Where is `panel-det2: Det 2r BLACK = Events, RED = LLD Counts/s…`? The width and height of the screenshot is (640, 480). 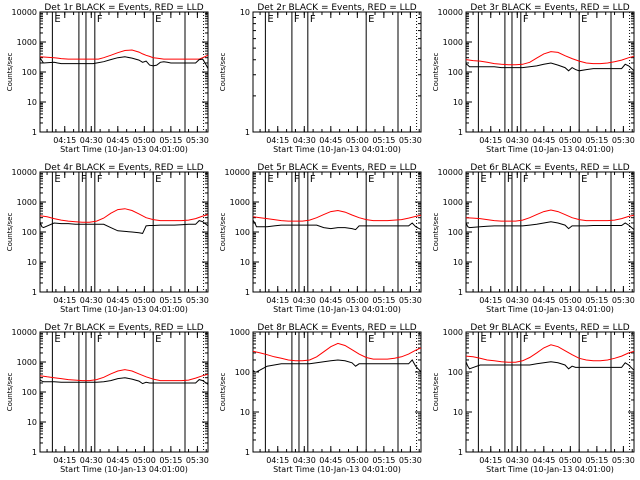
panel-det2: Det 2r BLACK = Events, RED = LLD Counts/s… is located at coordinates (320, 78).